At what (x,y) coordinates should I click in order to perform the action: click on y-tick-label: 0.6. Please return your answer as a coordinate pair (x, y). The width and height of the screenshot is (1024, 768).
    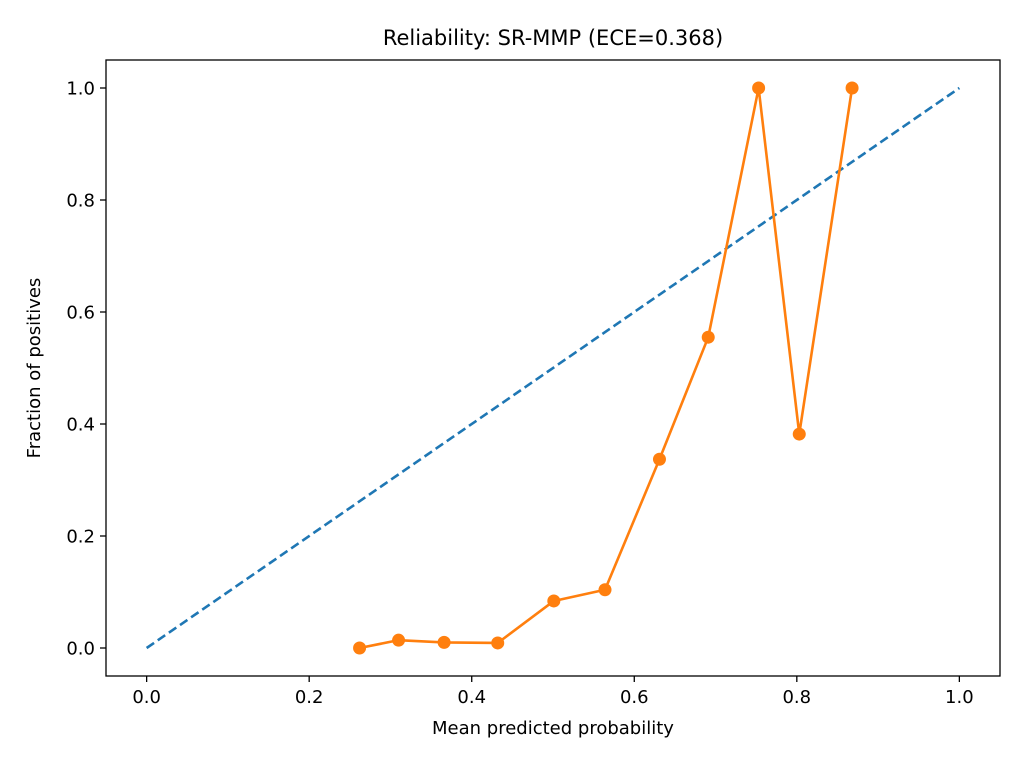
    Looking at the image, I should click on (80, 313).